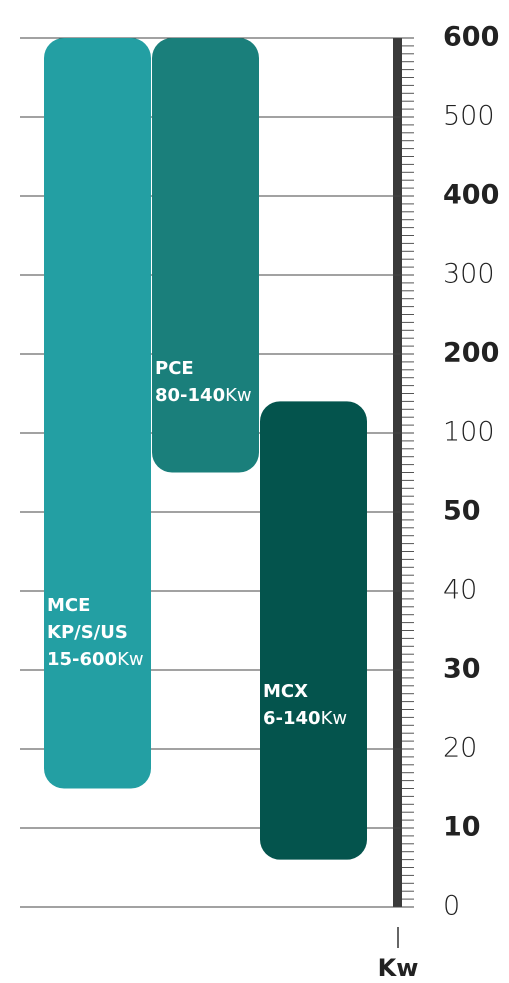 Image resolution: width=509 pixels, height=983 pixels. I want to click on range-label: 15-600, so click(82, 659).